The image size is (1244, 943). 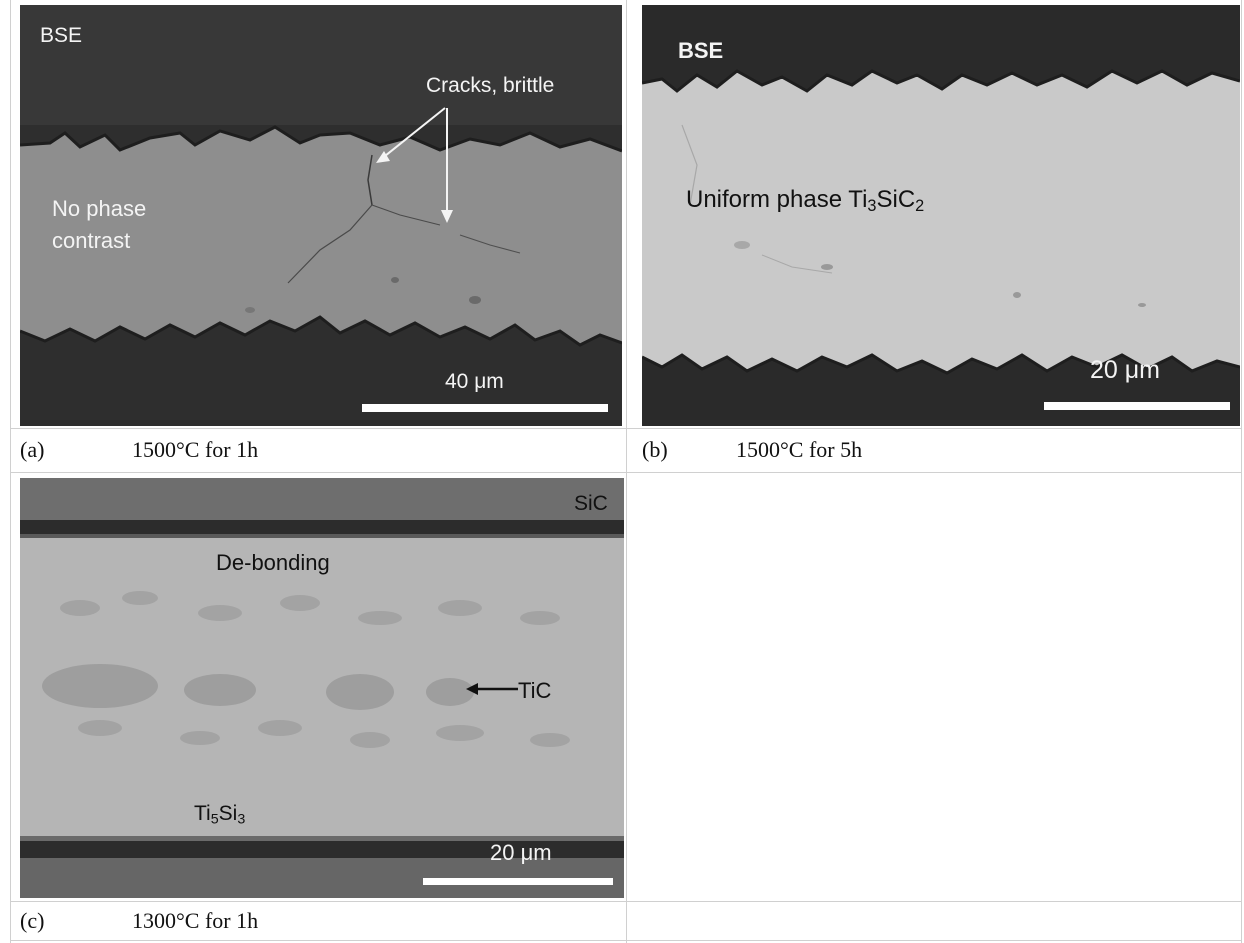 I want to click on scale-label-c: 20 μm, so click(x=521, y=852).